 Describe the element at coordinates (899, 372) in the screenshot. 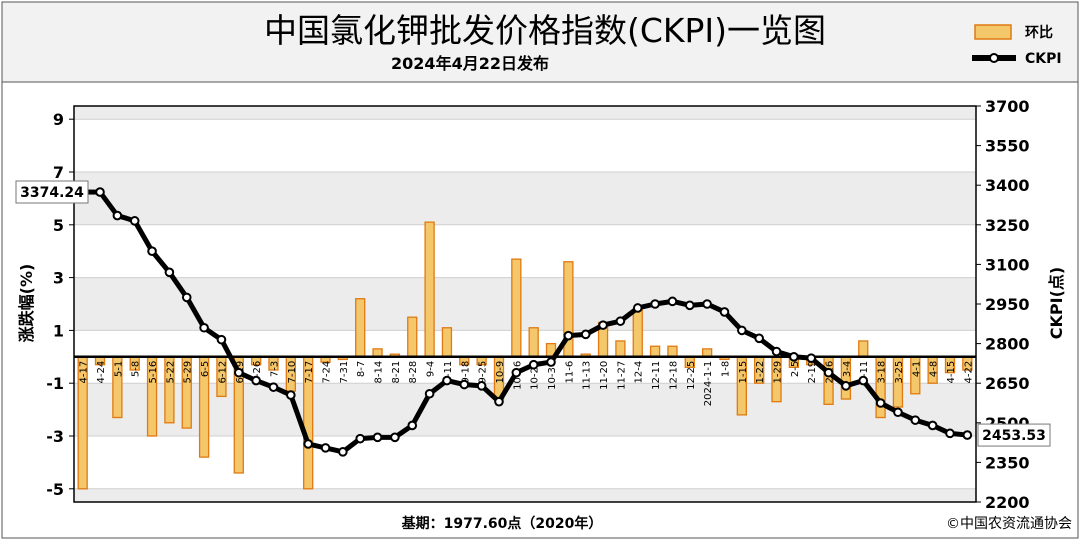

I see `x-tick-label-3-25: 3-25` at that location.